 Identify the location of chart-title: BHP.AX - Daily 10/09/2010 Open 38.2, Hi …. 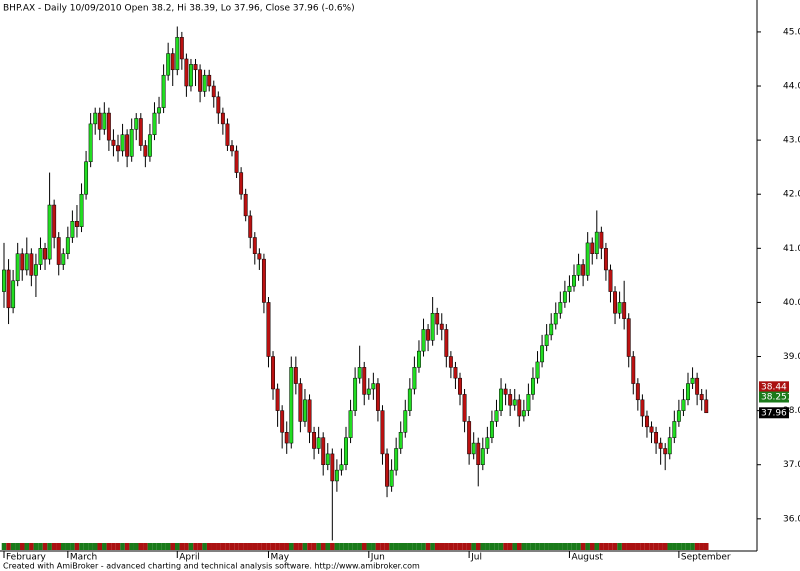
(179, 9).